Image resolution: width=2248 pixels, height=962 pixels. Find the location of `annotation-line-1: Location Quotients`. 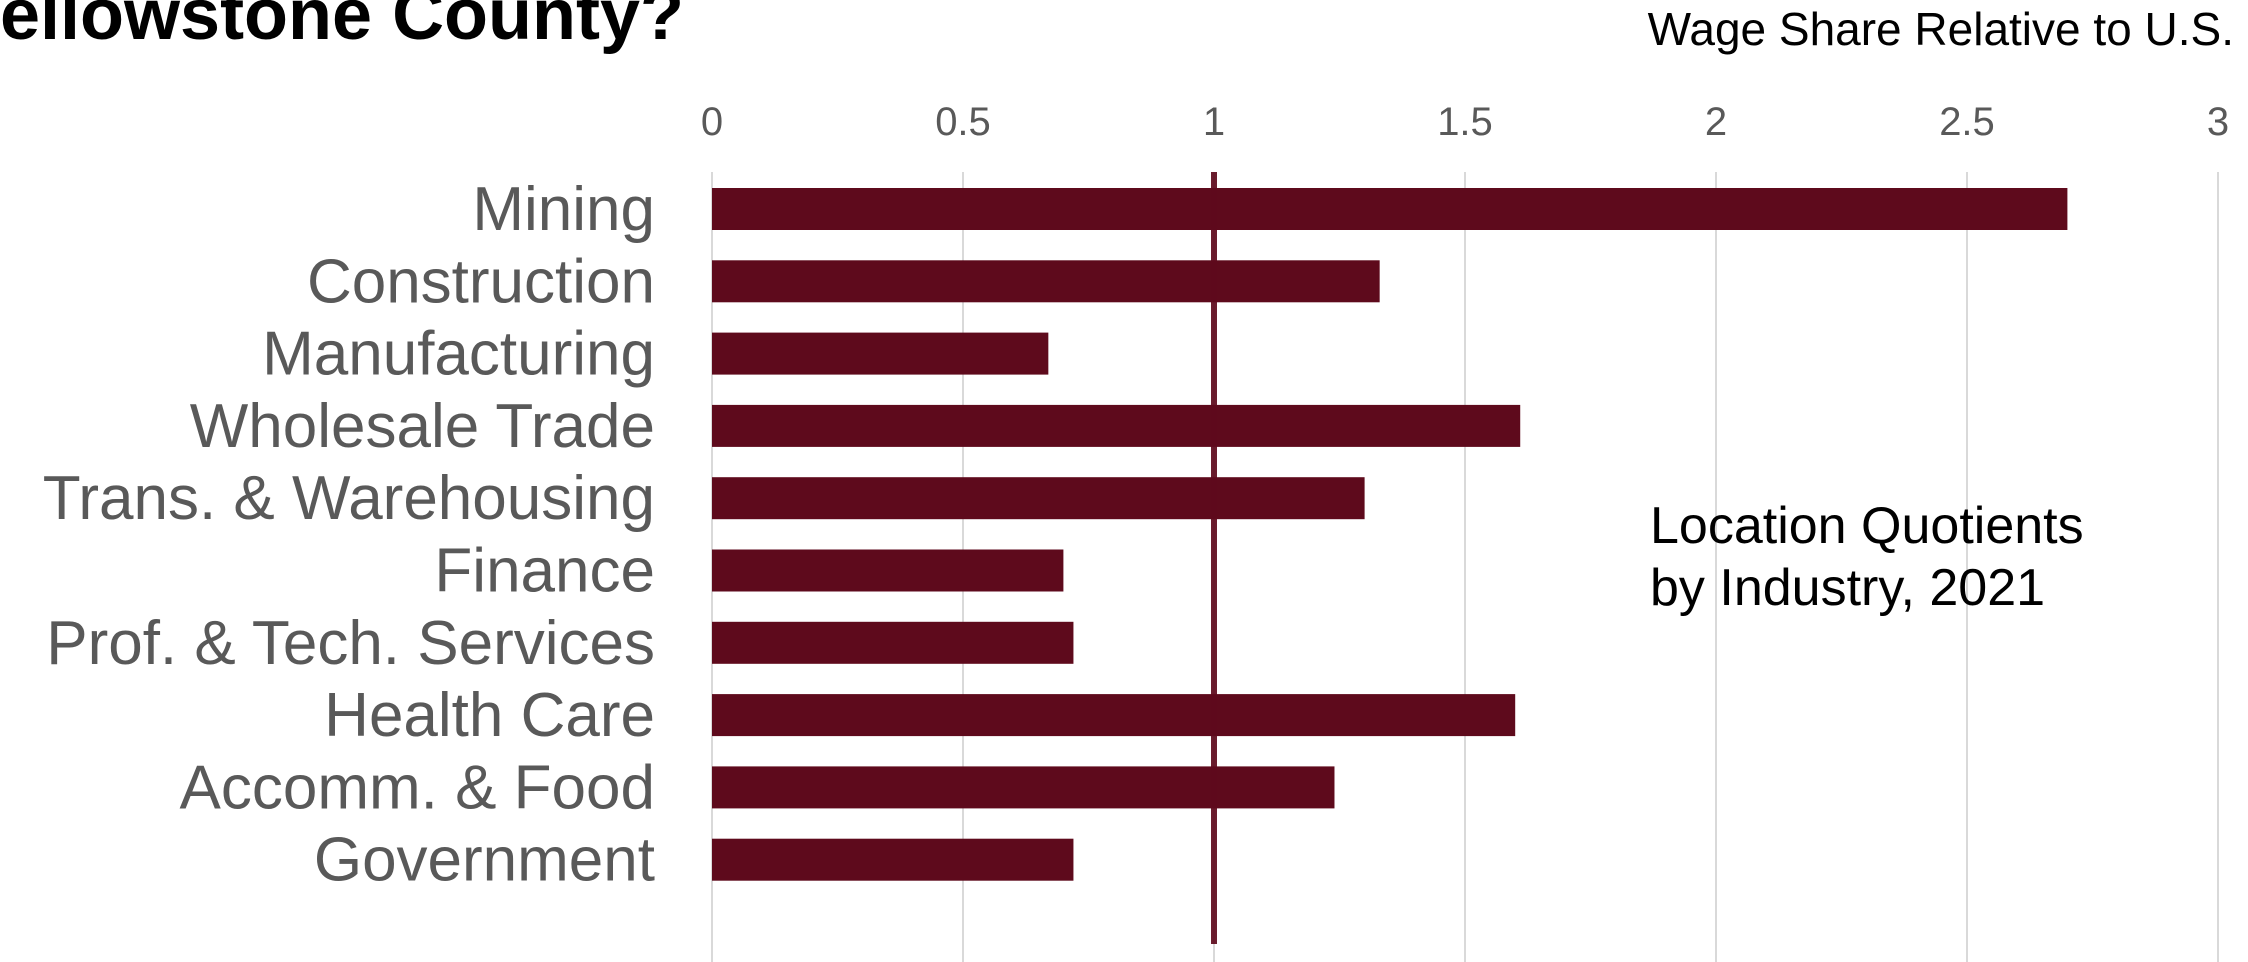

annotation-line-1: Location Quotients is located at coordinates (1867, 526).